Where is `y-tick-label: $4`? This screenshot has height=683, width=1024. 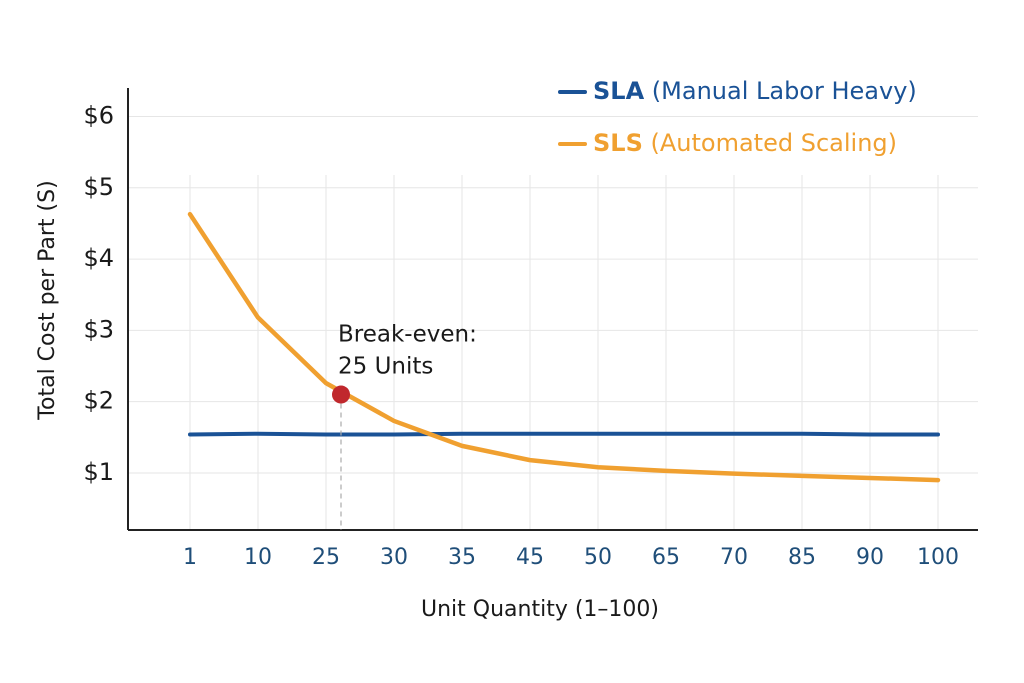
y-tick-label: $4 is located at coordinates (98, 258).